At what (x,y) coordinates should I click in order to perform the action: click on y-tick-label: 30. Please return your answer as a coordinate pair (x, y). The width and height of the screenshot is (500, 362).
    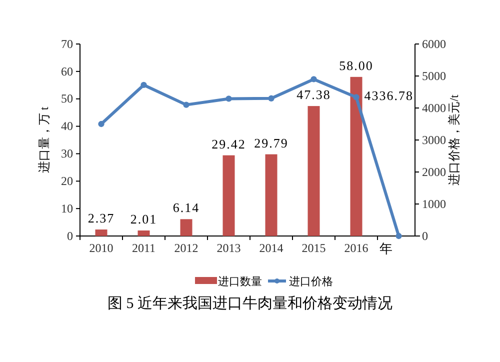
    Looking at the image, I should click on (67, 153).